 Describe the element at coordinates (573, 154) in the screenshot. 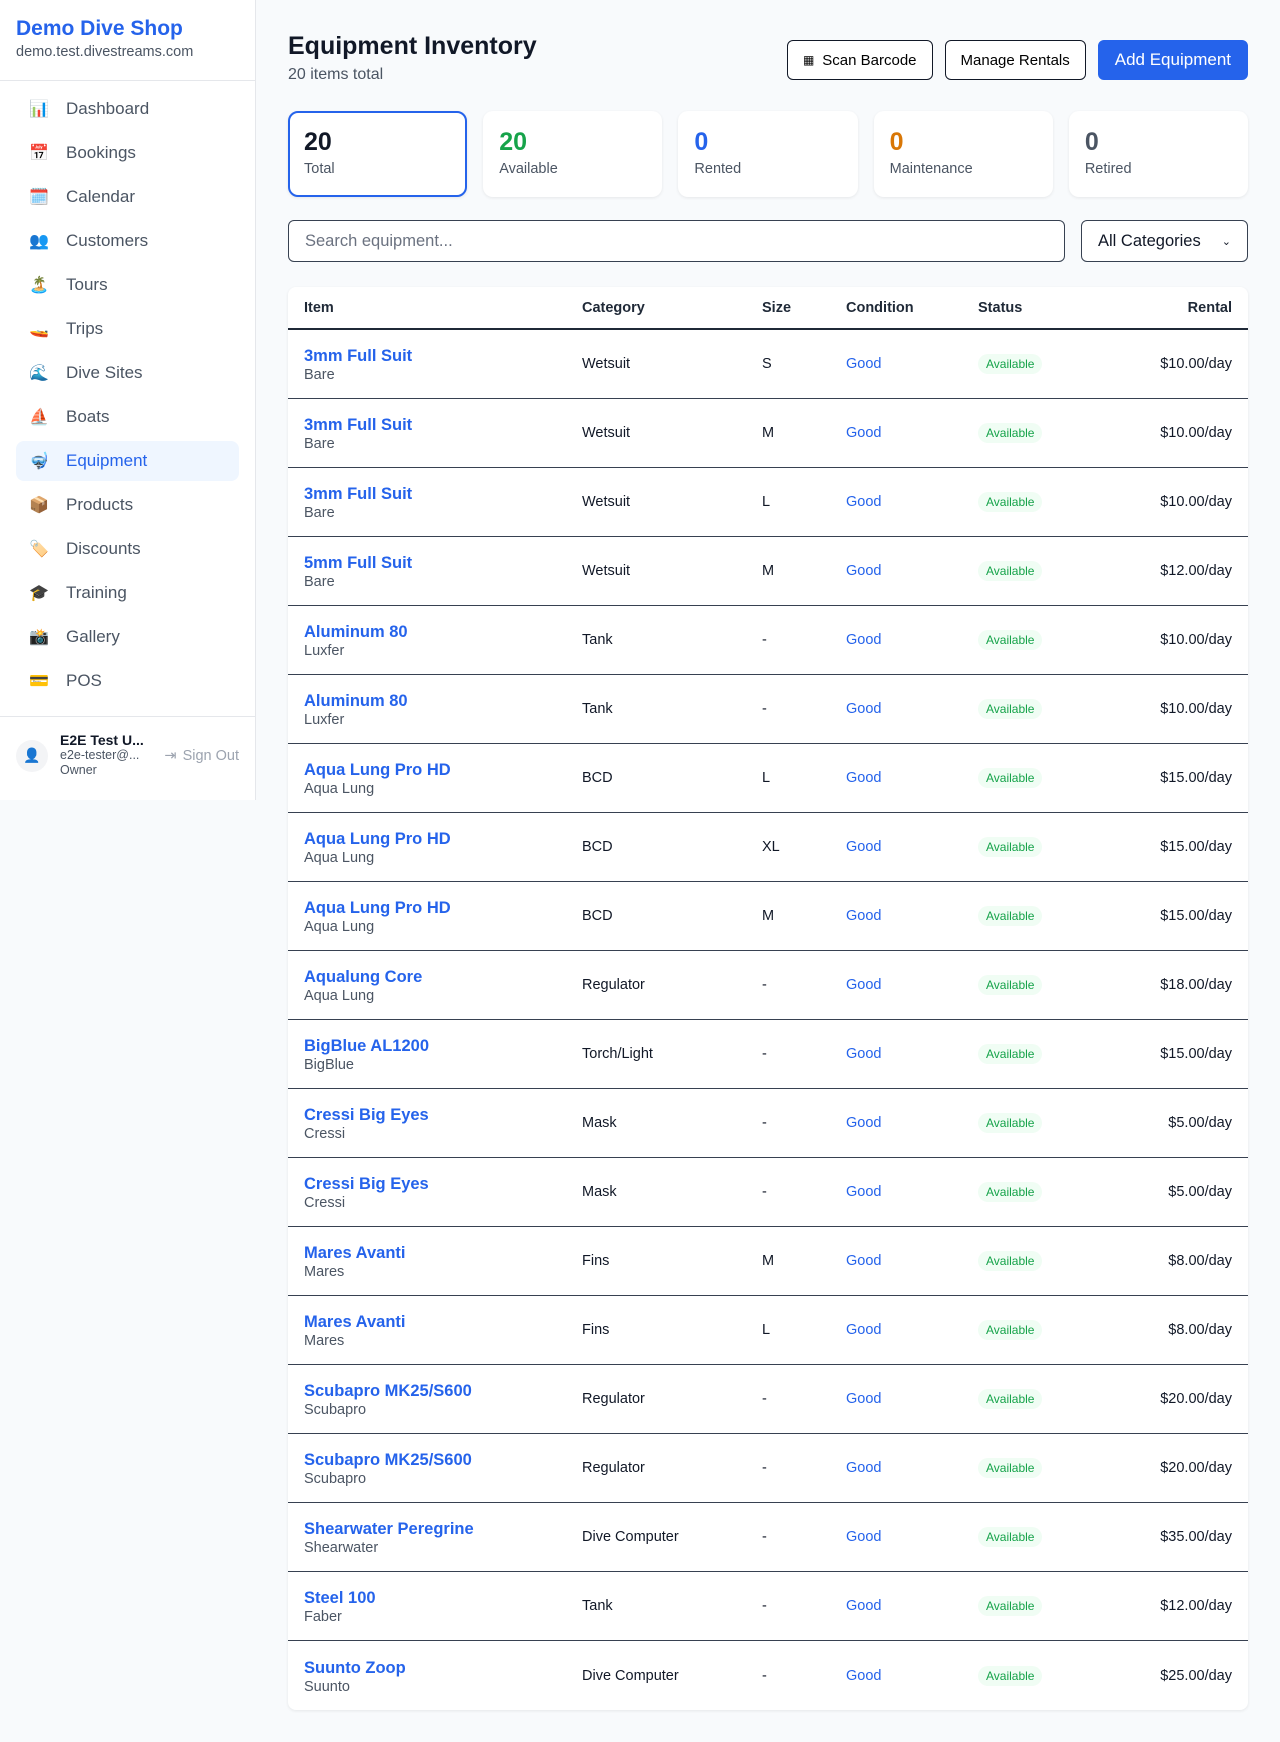

I see `stat-card-available: 20 Available` at that location.